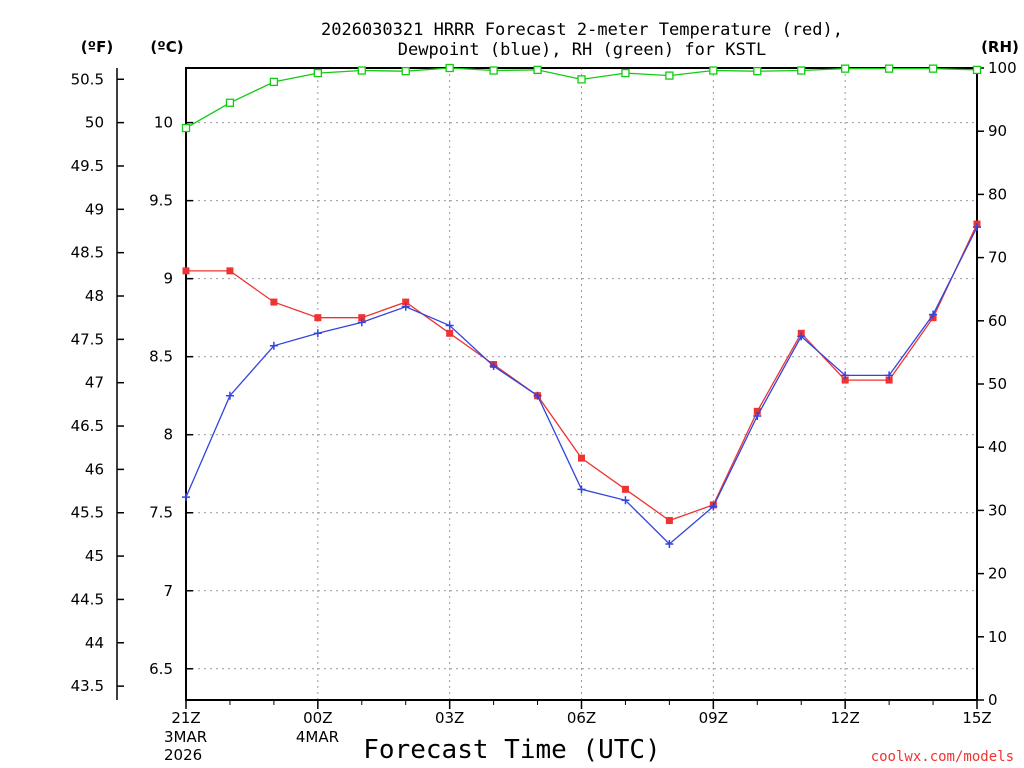 The image size is (1024, 768). Describe the element at coordinates (94, 296) in the screenshot. I see `fahrenheit-tick-label: 48` at that location.